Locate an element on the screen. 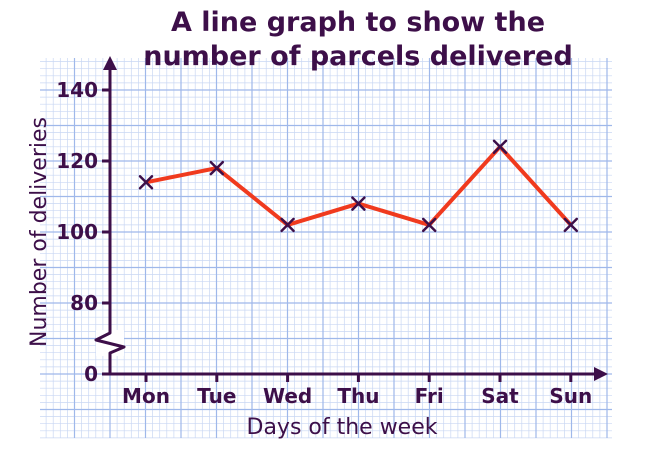  y-ticks: 0 80 100 120 140 is located at coordinates (83, 232).